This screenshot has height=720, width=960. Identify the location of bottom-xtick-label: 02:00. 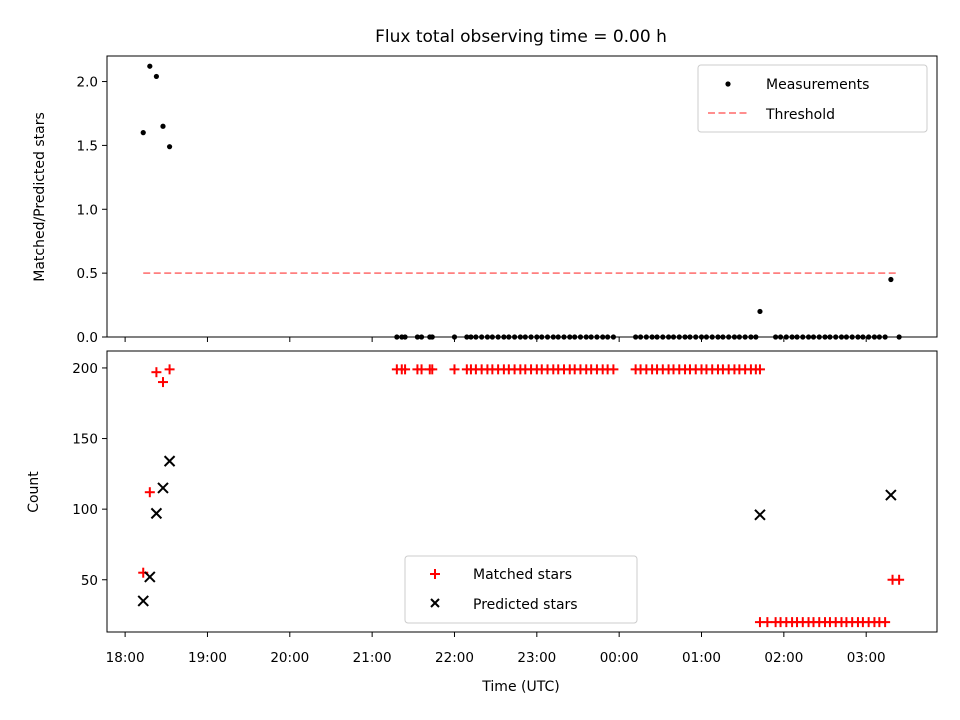
(783, 658).